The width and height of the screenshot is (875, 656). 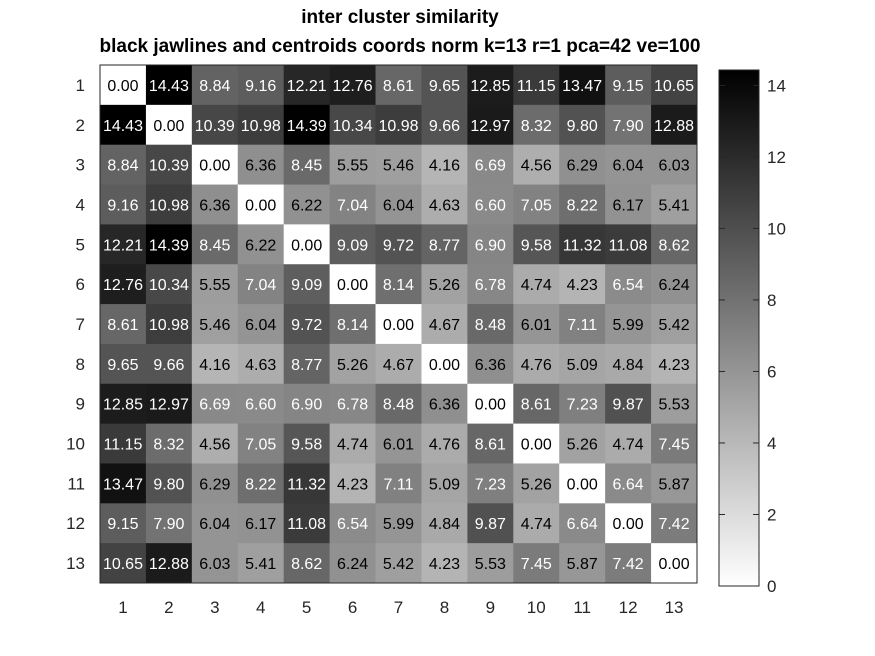 What do you see at coordinates (674, 86) in the screenshot?
I see `cell-value-label: 10.65` at bounding box center [674, 86].